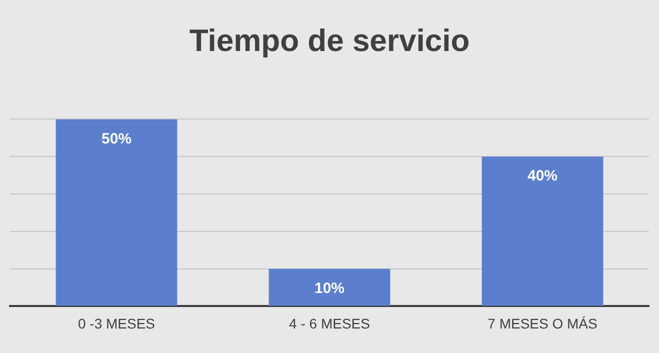 This screenshot has height=353, width=659. I want to click on x-tick-label: 4 - 6 MESES, so click(329, 323).